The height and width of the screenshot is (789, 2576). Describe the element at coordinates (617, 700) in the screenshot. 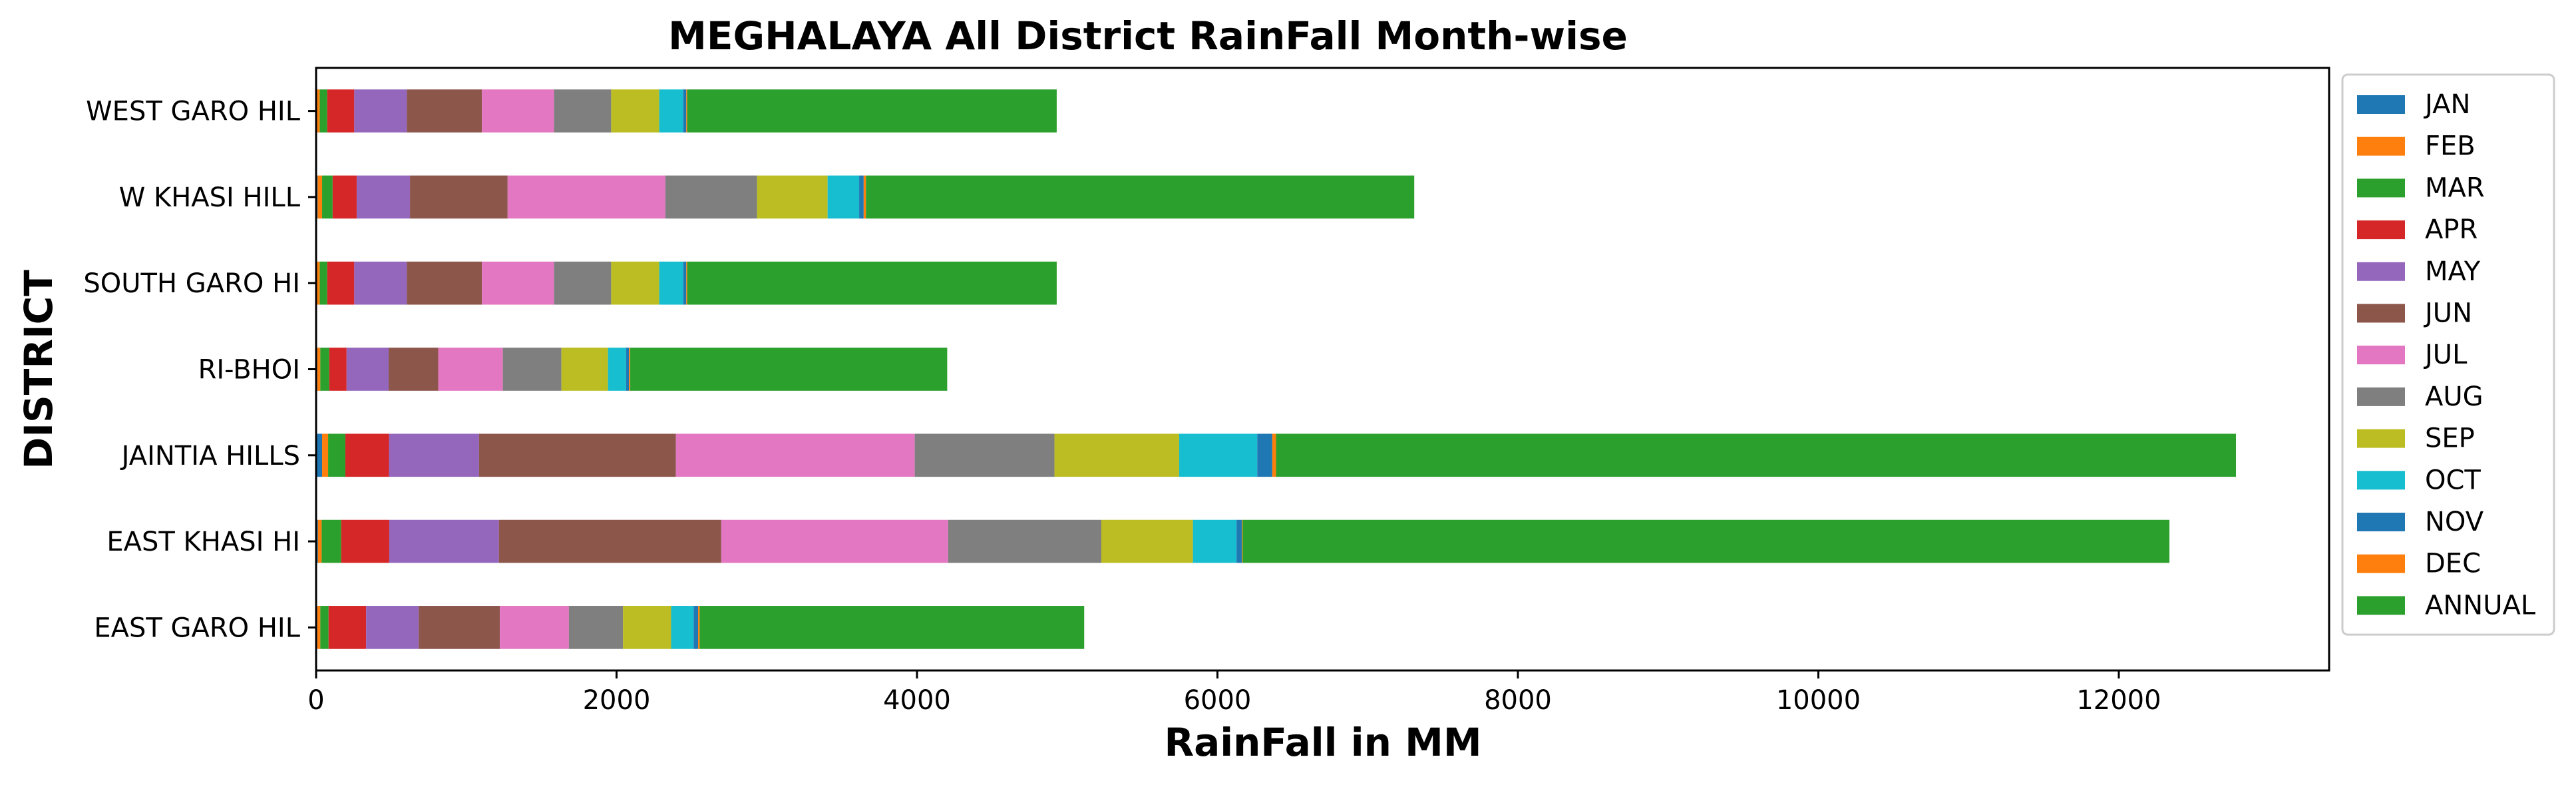

I see `x-tick-label: 2000` at that location.